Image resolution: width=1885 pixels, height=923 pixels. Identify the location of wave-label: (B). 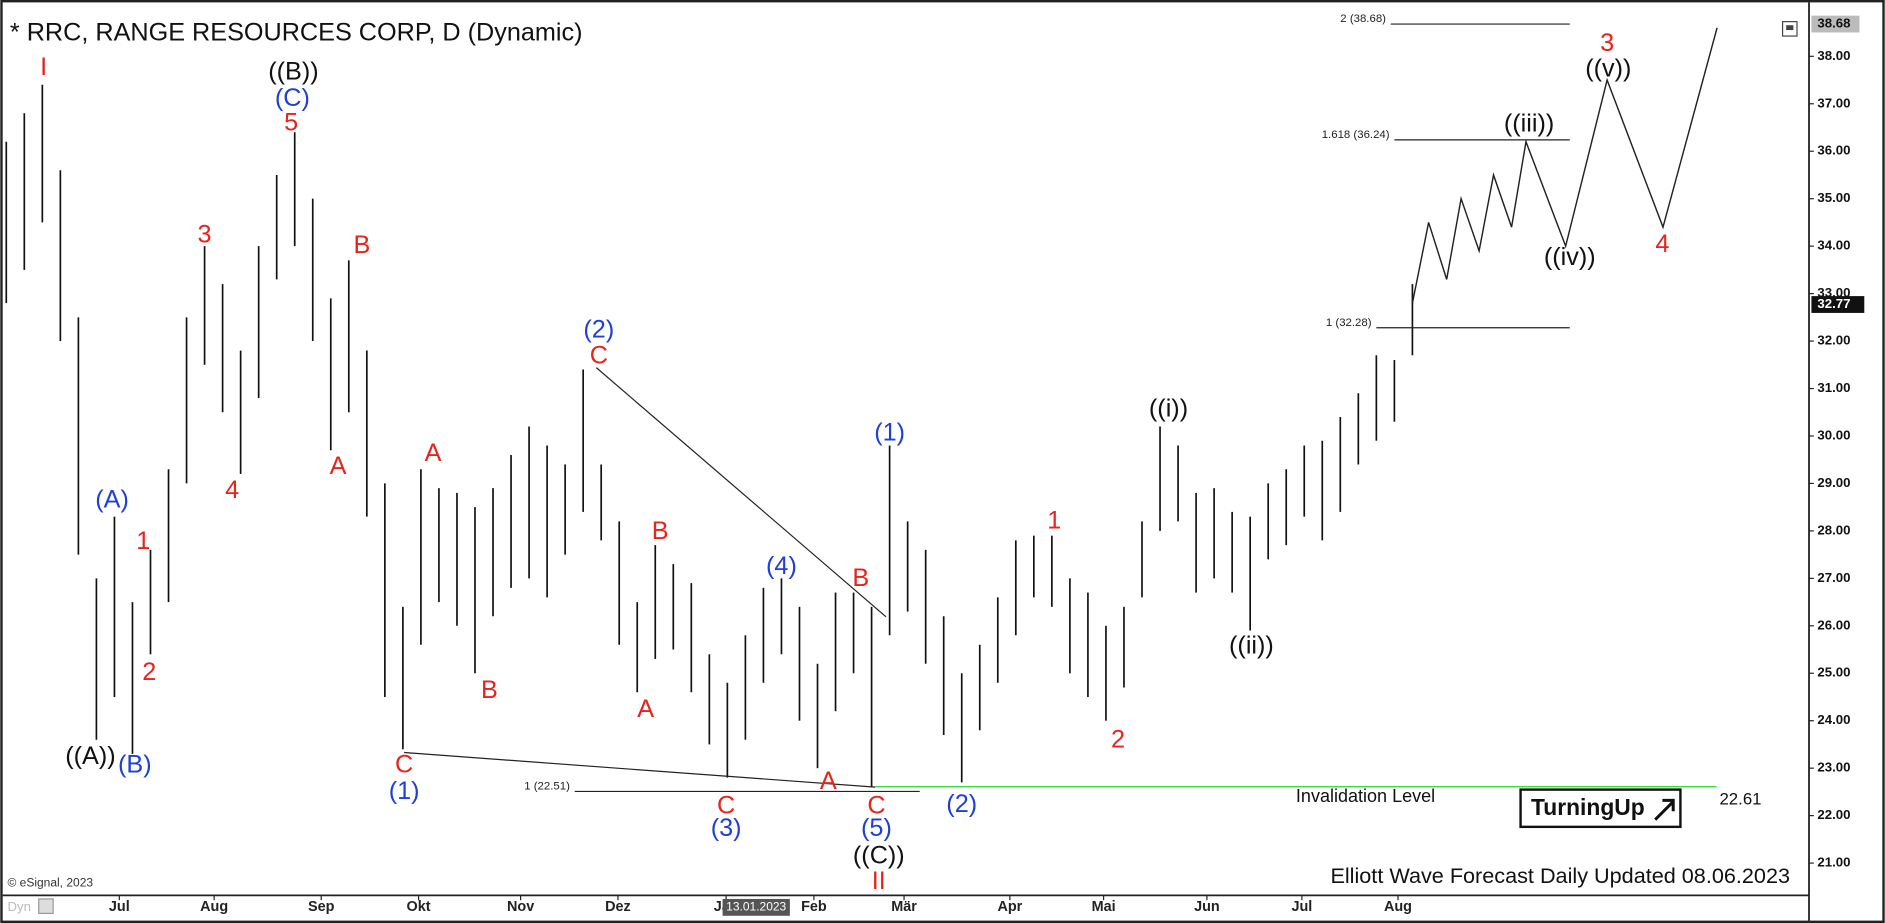
(135, 764).